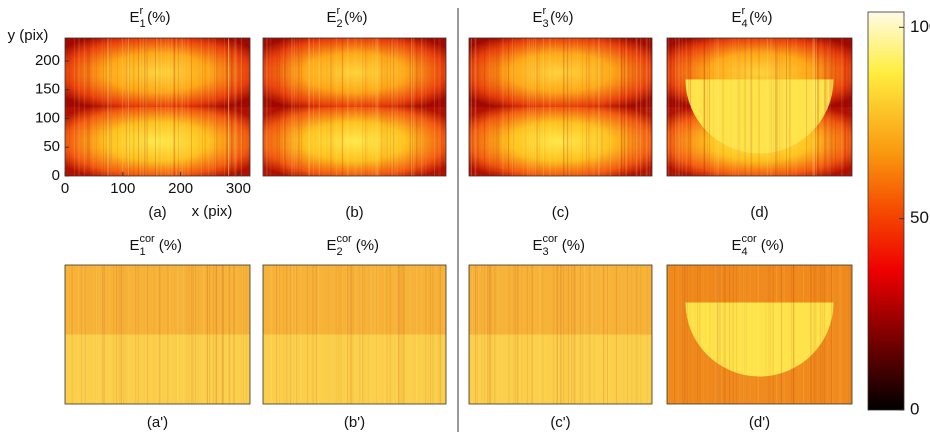  What do you see at coordinates (559, 245) in the screenshot?
I see `panel-title: E3cor (%)` at bounding box center [559, 245].